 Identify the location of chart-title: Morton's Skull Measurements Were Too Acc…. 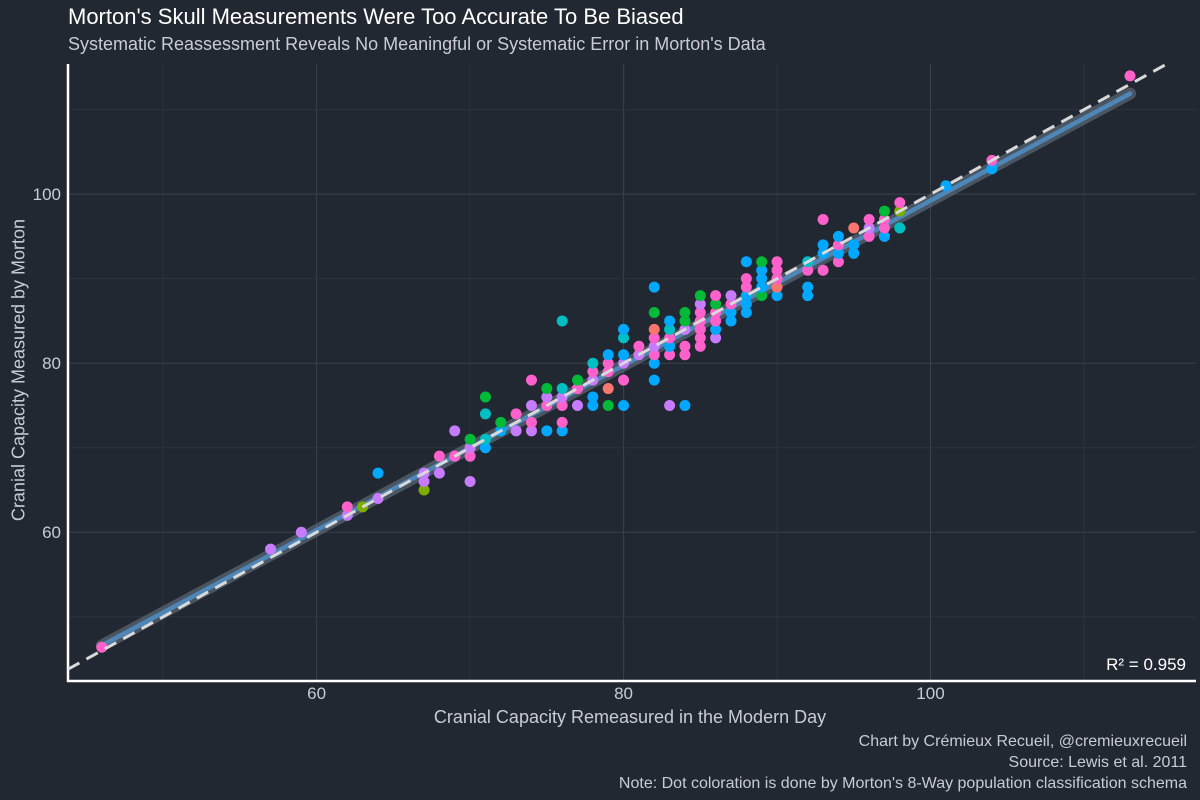
(376, 16).